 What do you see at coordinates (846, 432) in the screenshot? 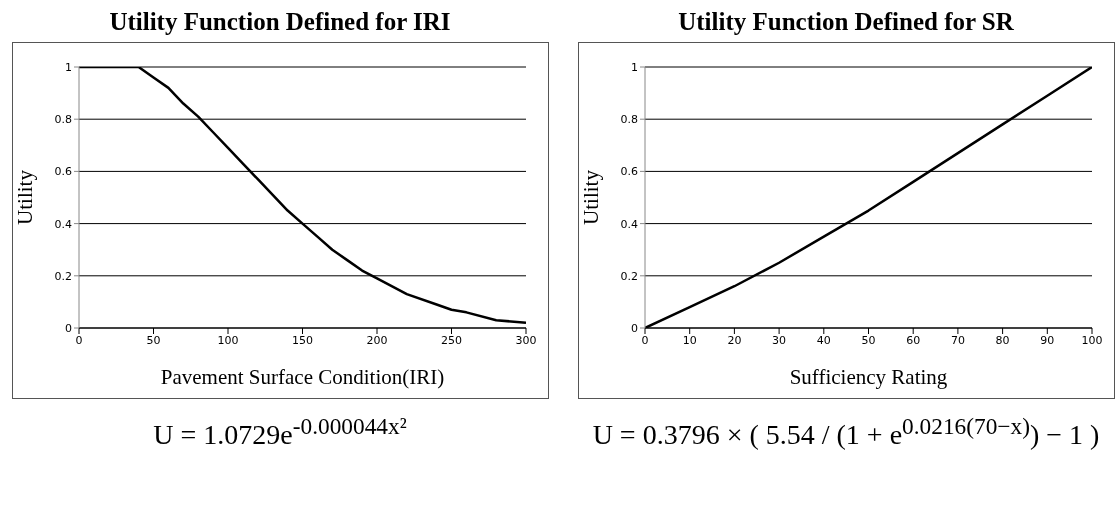
I see `text: U = 0.3796 × ( 5.54 / (1 + e$^{0.0216(70−x)}$) − 1 )` at bounding box center [846, 432].